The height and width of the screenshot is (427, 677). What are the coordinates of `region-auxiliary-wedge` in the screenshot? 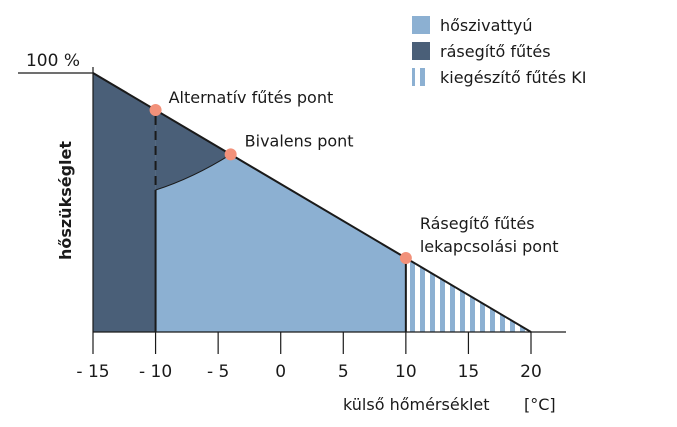 It's located at (193, 150).